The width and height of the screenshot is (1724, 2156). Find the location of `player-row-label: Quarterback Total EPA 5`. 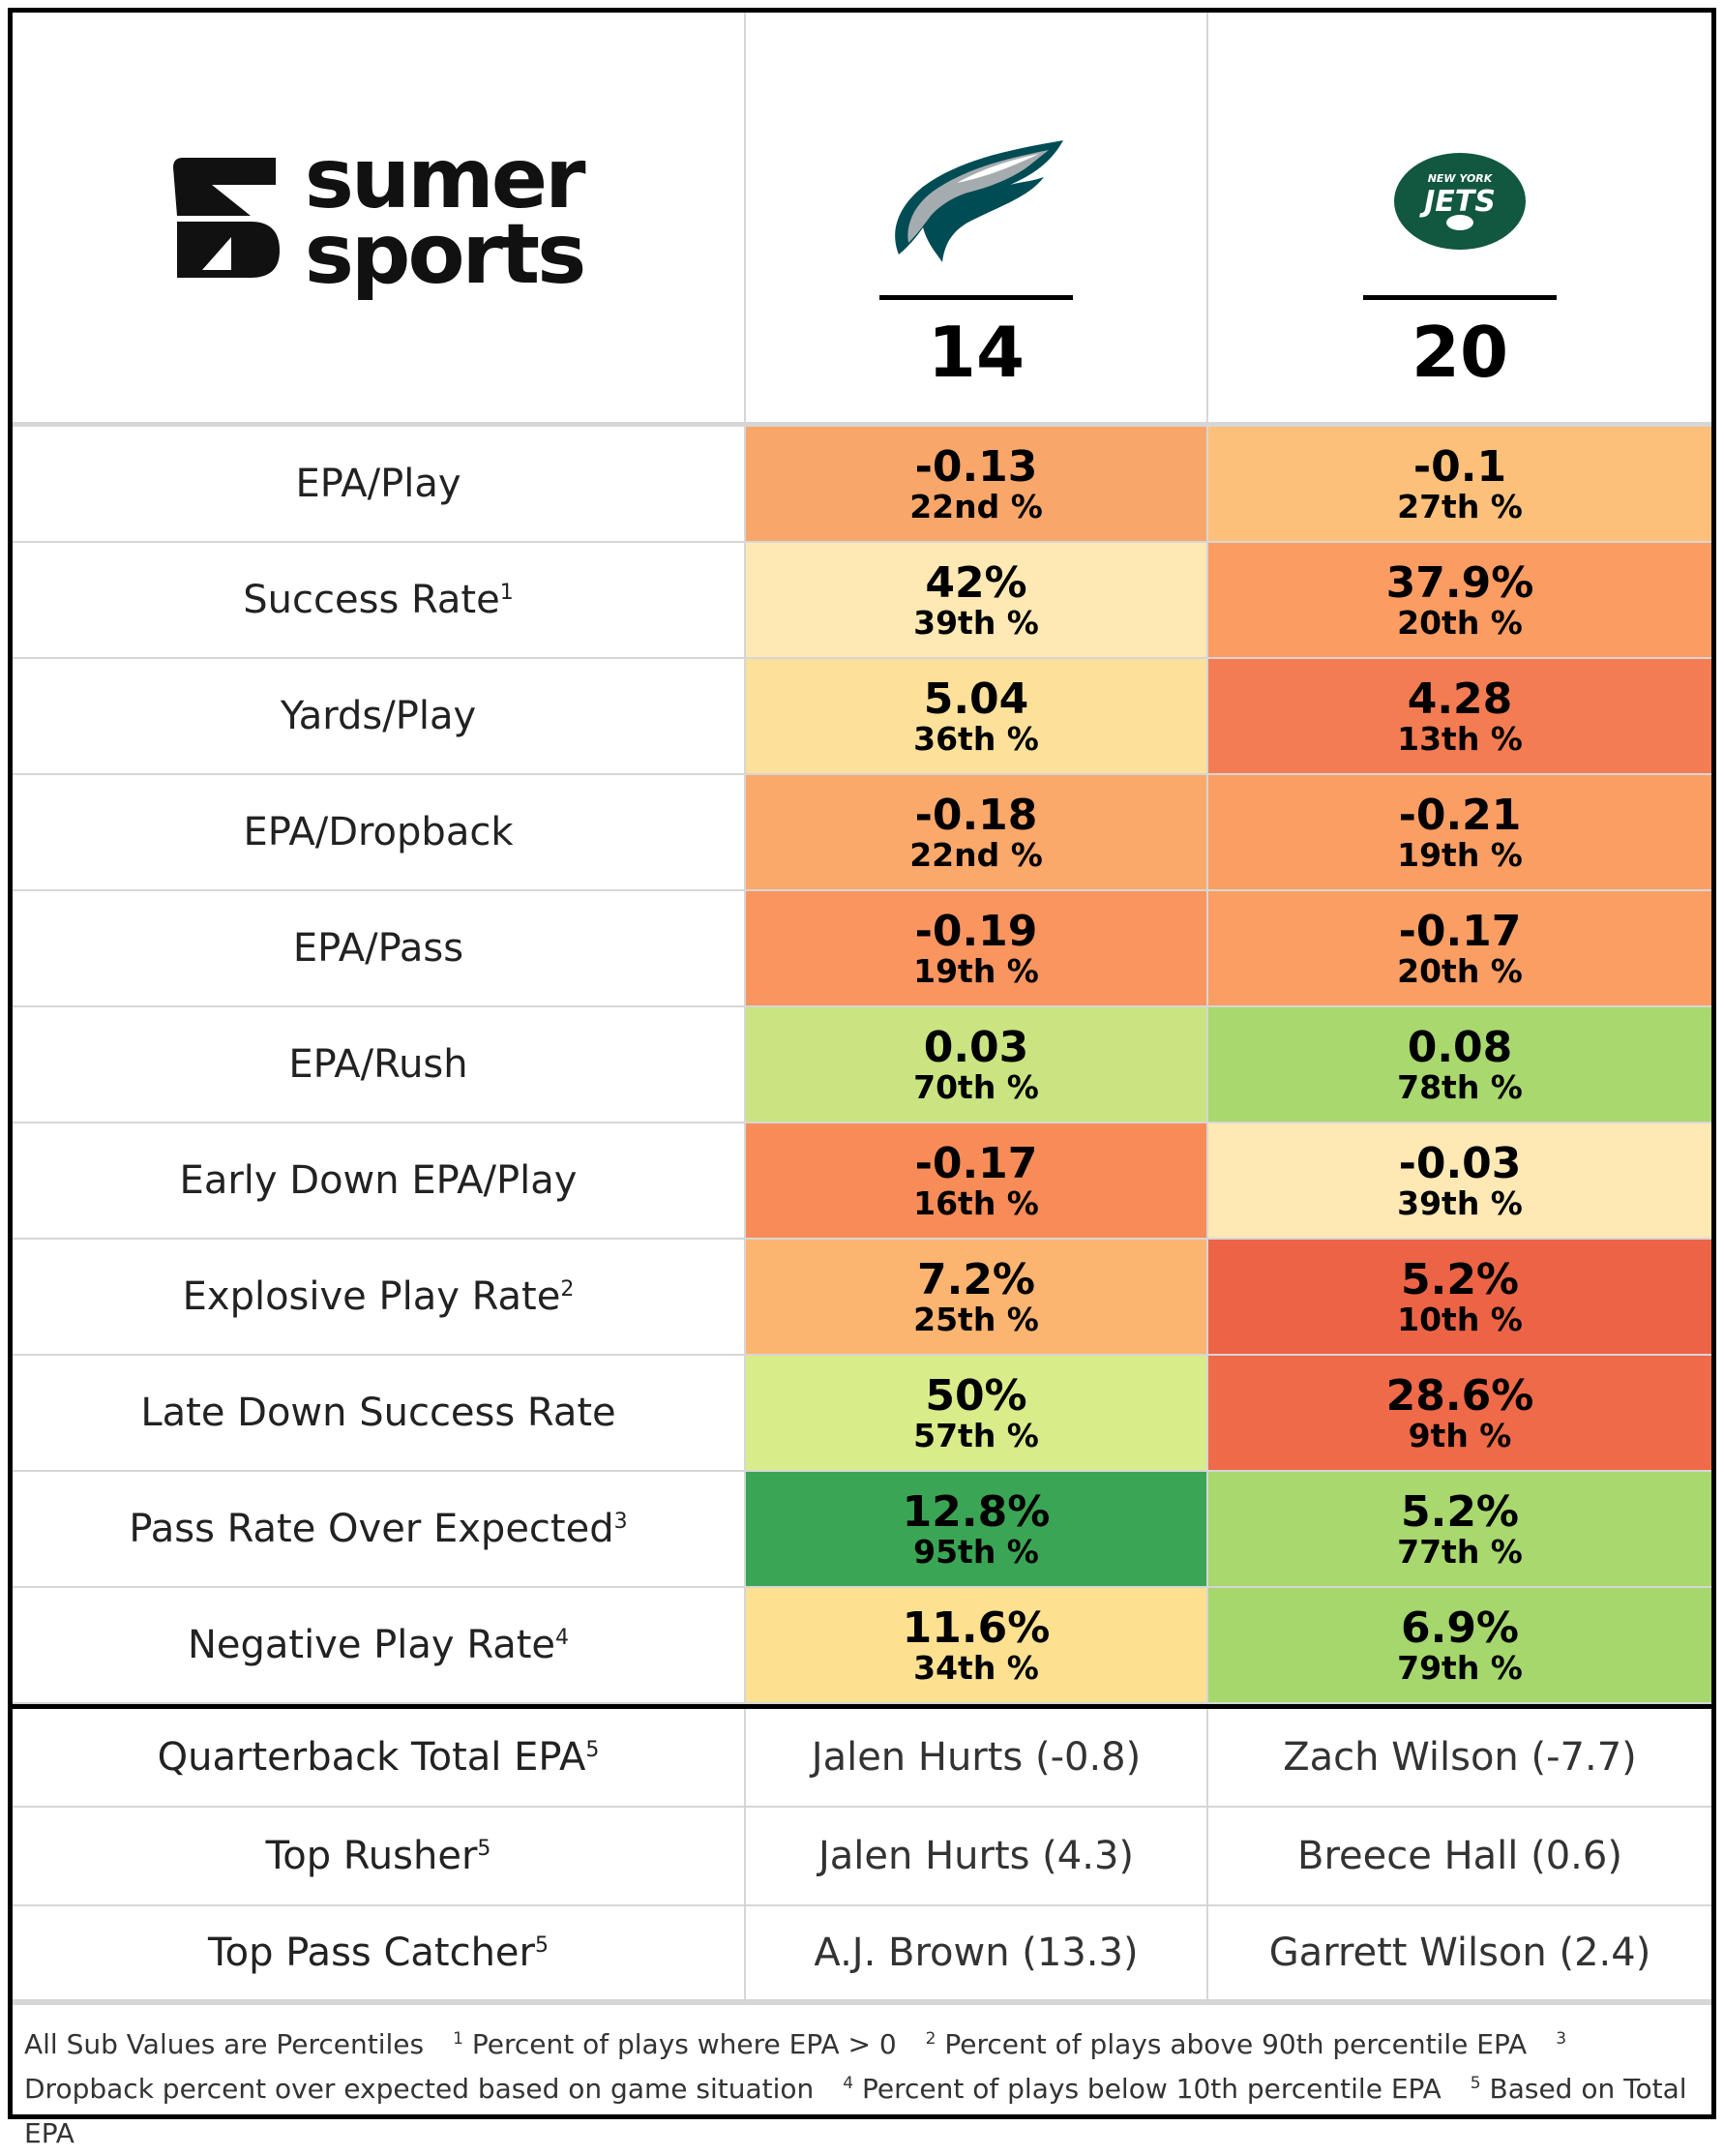

player-row-label: Quarterback Total EPA 5 is located at coordinates (378, 1757).